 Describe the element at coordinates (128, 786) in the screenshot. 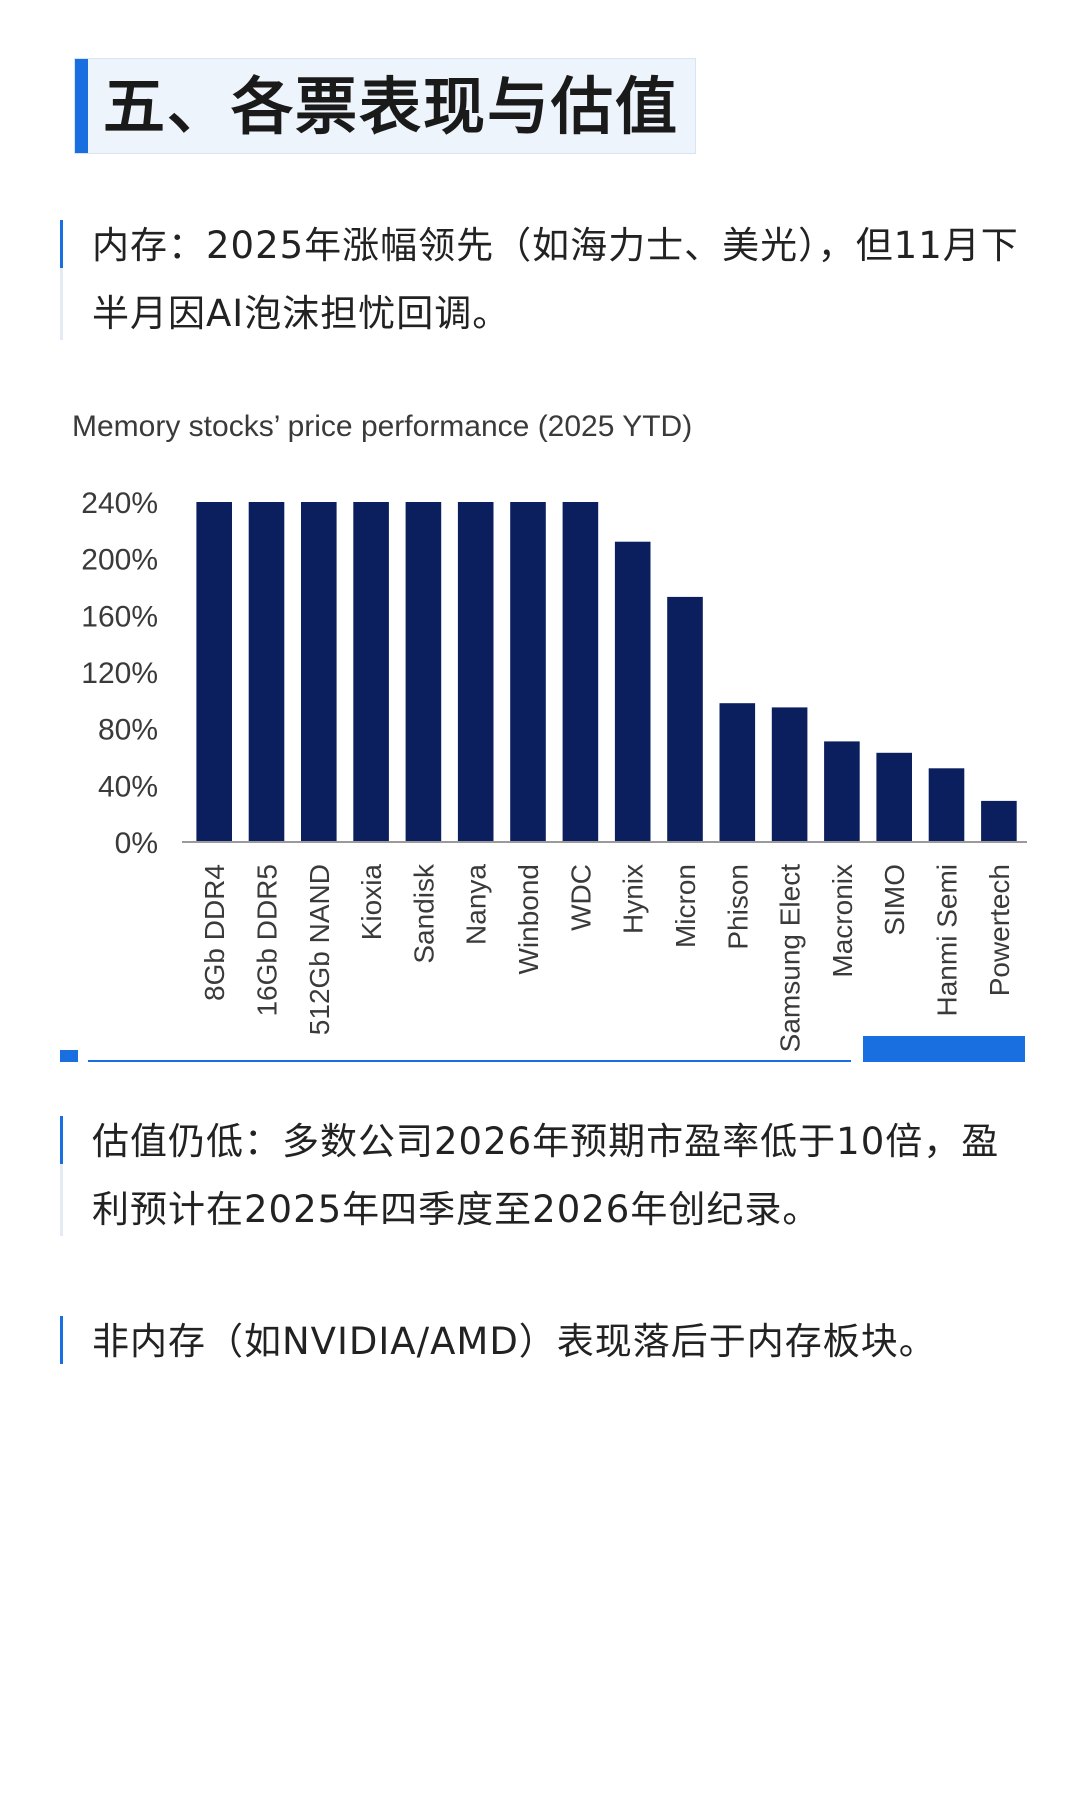

I see `y-tick-label: 40%` at that location.